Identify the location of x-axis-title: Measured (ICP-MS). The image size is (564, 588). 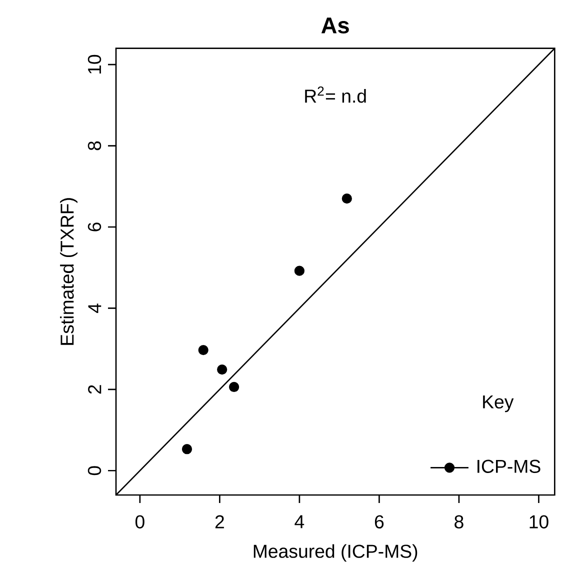
(336, 553).